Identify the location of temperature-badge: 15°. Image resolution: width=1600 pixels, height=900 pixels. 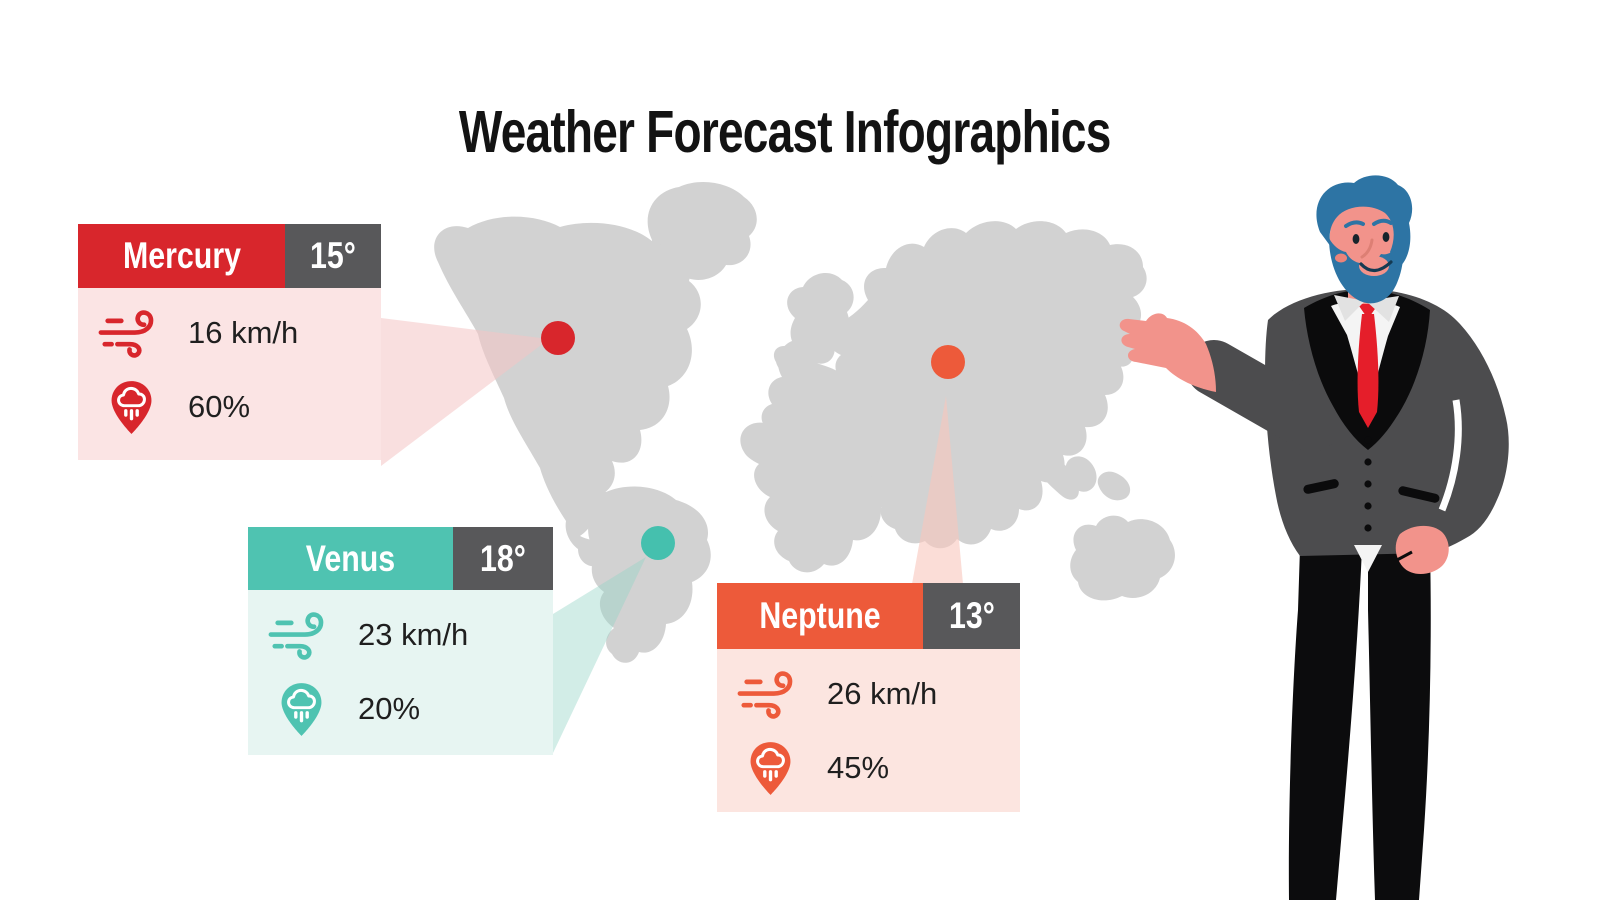
(333, 256).